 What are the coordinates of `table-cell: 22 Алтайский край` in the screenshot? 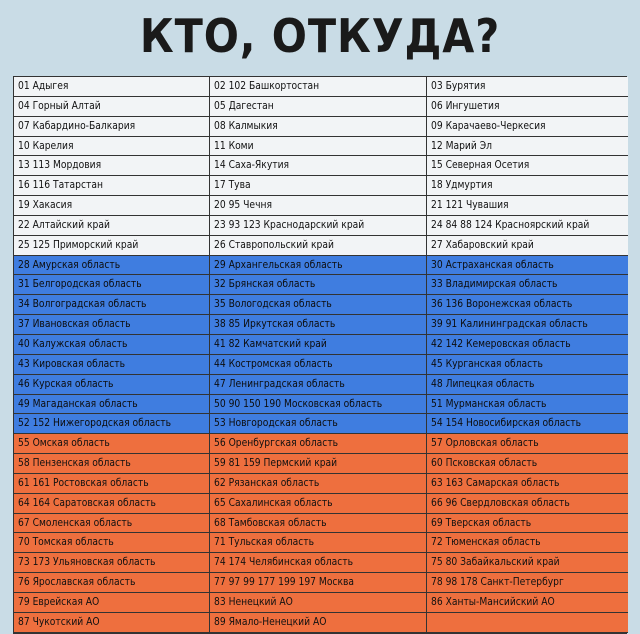 It's located at (112, 225).